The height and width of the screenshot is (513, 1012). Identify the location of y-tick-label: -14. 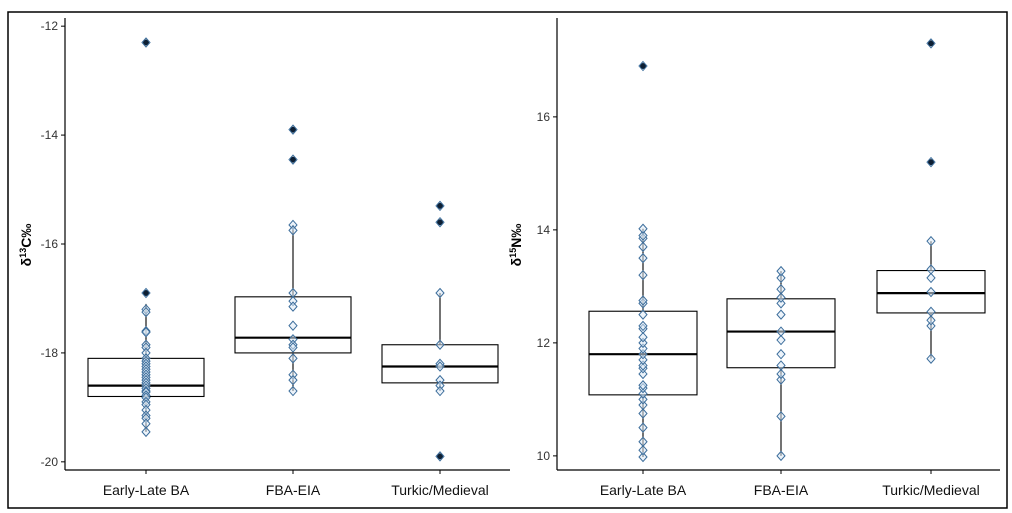
(50, 135).